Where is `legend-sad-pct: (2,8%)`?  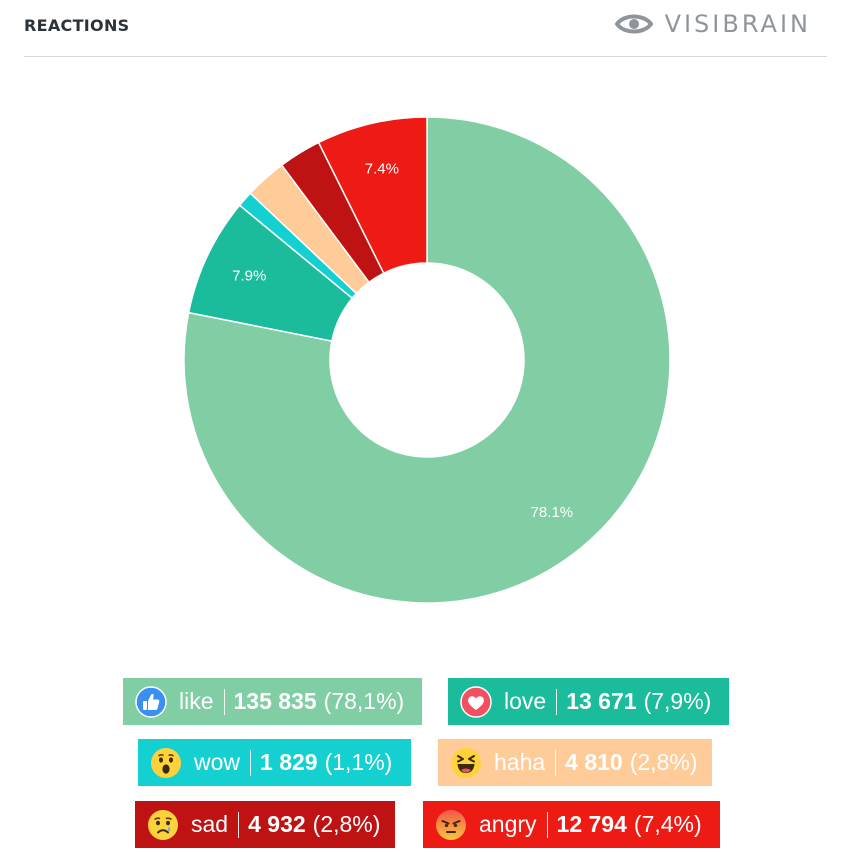 legend-sad-pct: (2,8%) is located at coordinates (346, 824).